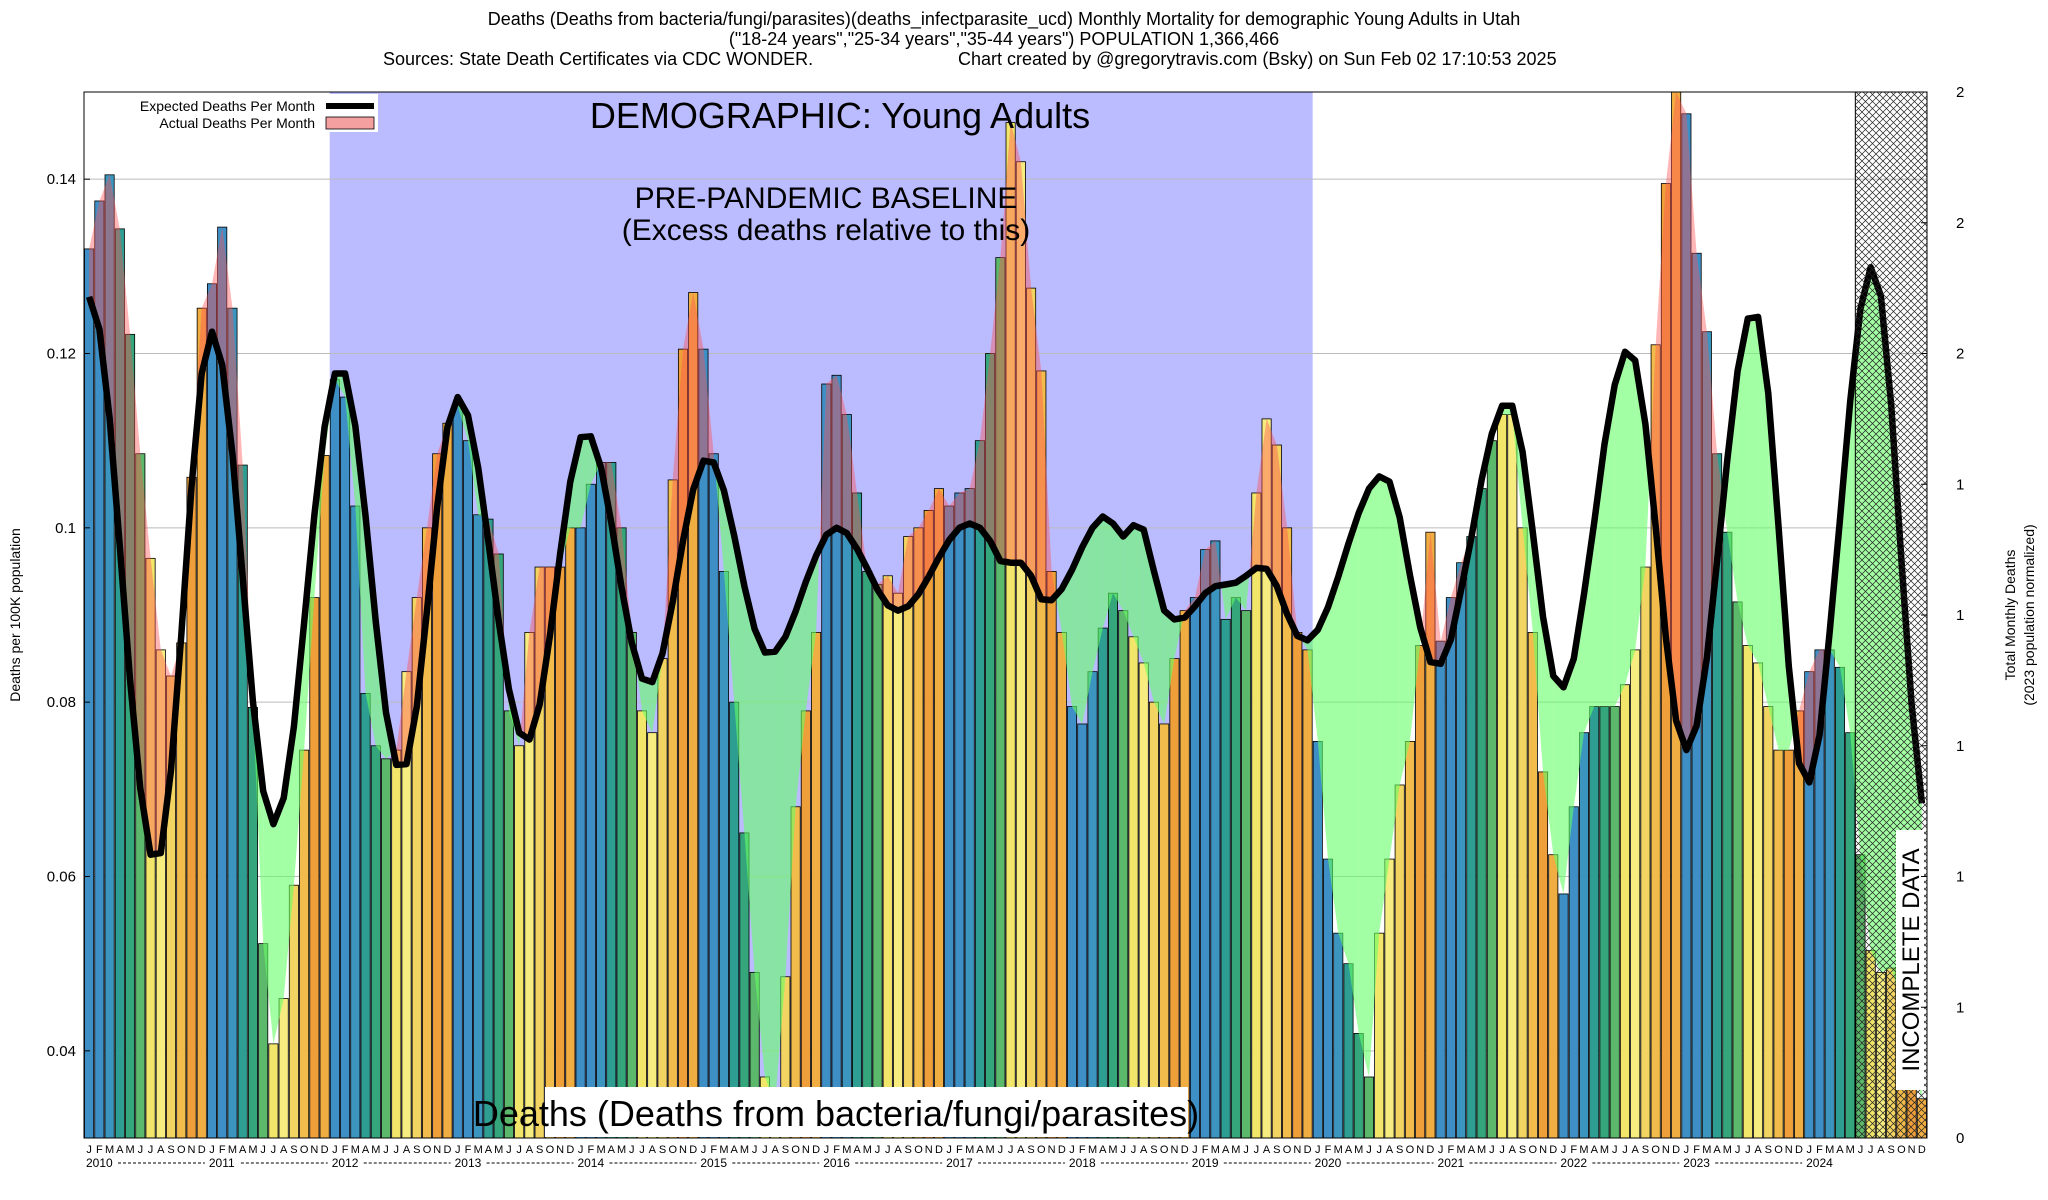 Image resolution: width=2048 pixels, height=1200 pixels. I want to click on y2-tick-label: 2, so click(1960, 354).